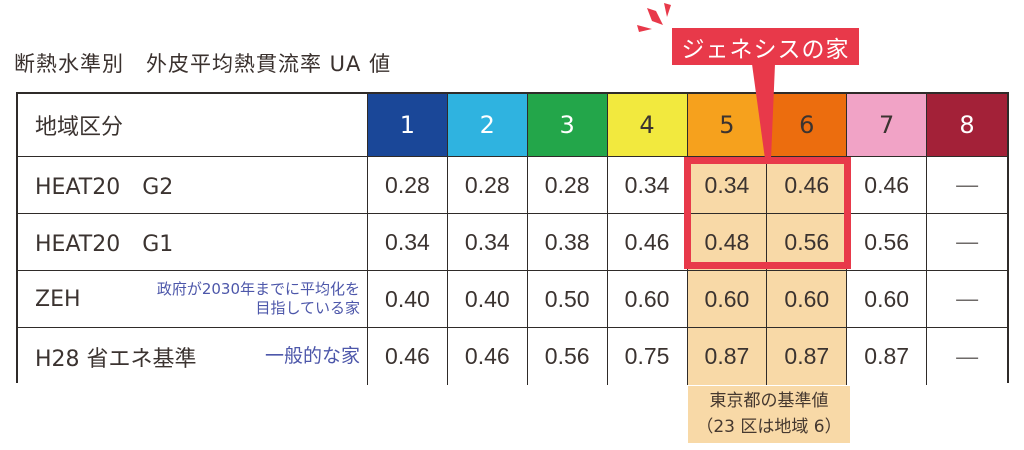 This screenshot has width=1024, height=450. I want to click on callout-genesis-house: ジェネシスの家, so click(765, 46).